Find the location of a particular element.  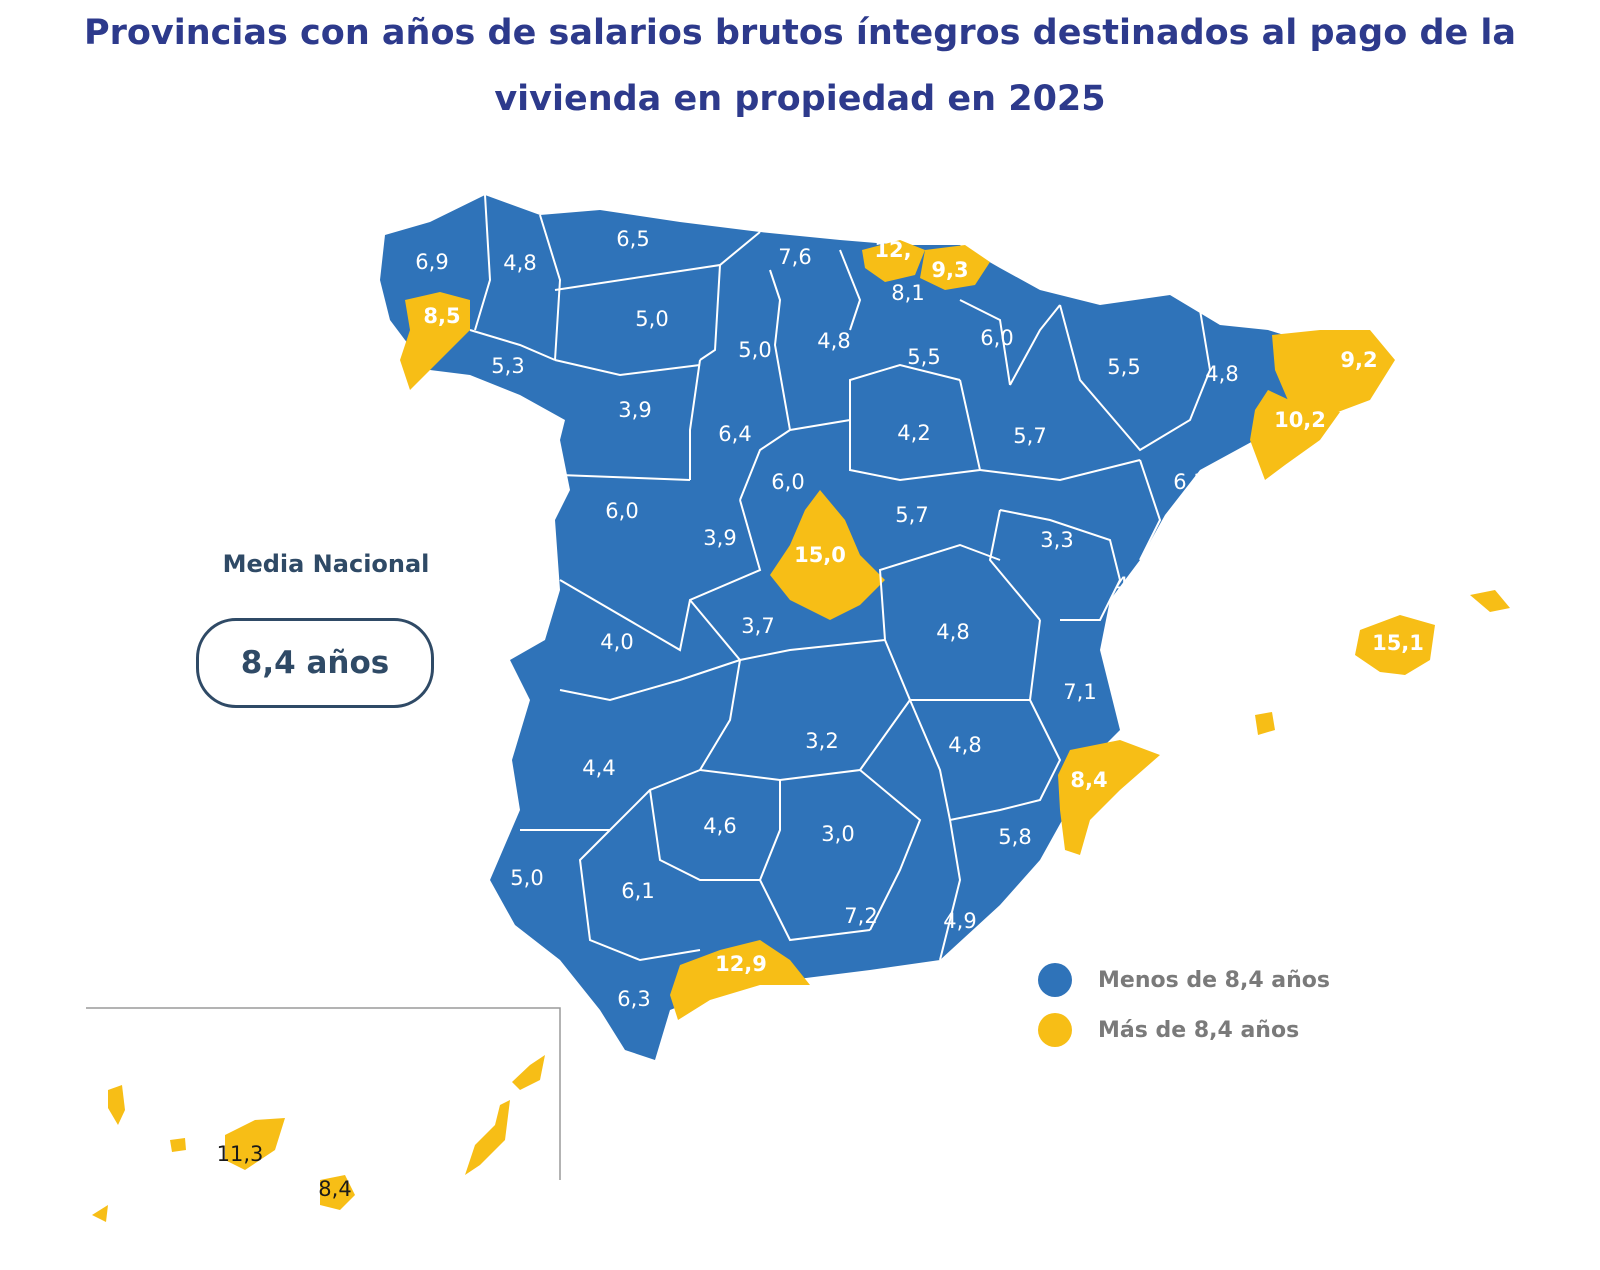

legend-label-above: Más de 8,4 años is located at coordinates (1199, 1030).